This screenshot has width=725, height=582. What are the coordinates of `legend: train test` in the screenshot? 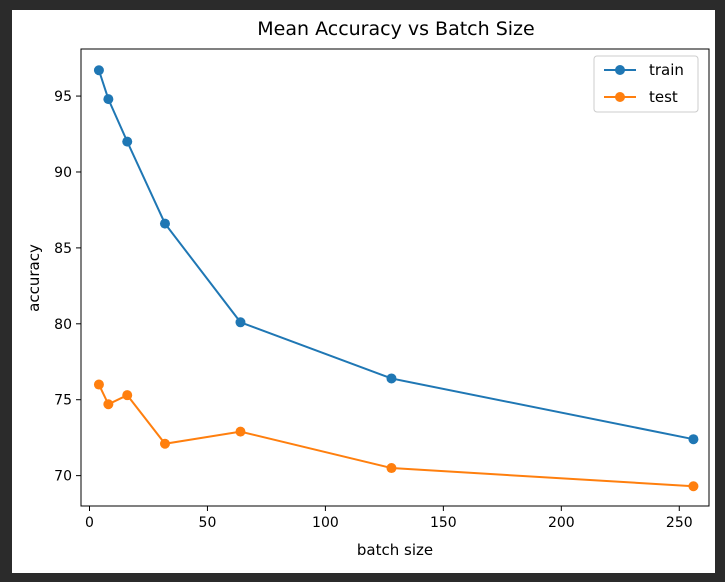 It's located at (646, 84).